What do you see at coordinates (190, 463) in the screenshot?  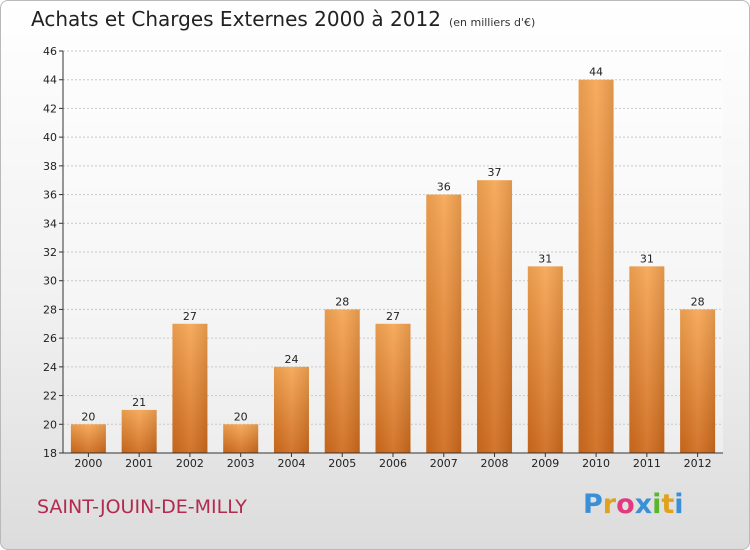 I see `x-tick-label: 2002` at bounding box center [190, 463].